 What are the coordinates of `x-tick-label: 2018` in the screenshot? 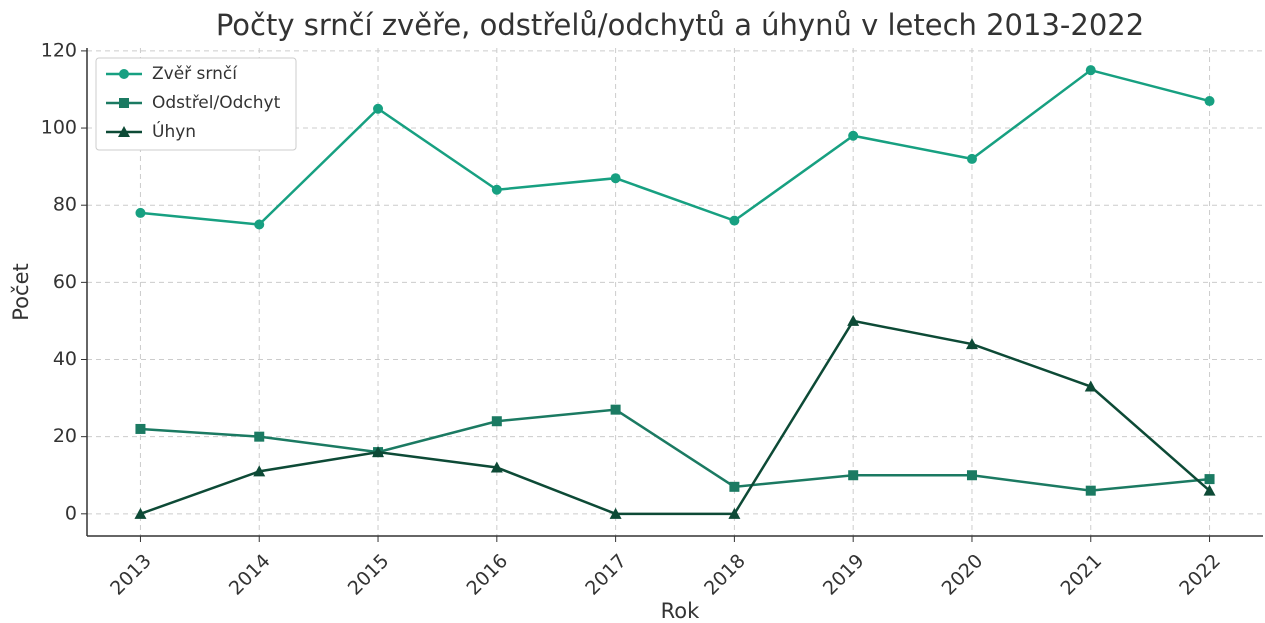 It's located at (725, 575).